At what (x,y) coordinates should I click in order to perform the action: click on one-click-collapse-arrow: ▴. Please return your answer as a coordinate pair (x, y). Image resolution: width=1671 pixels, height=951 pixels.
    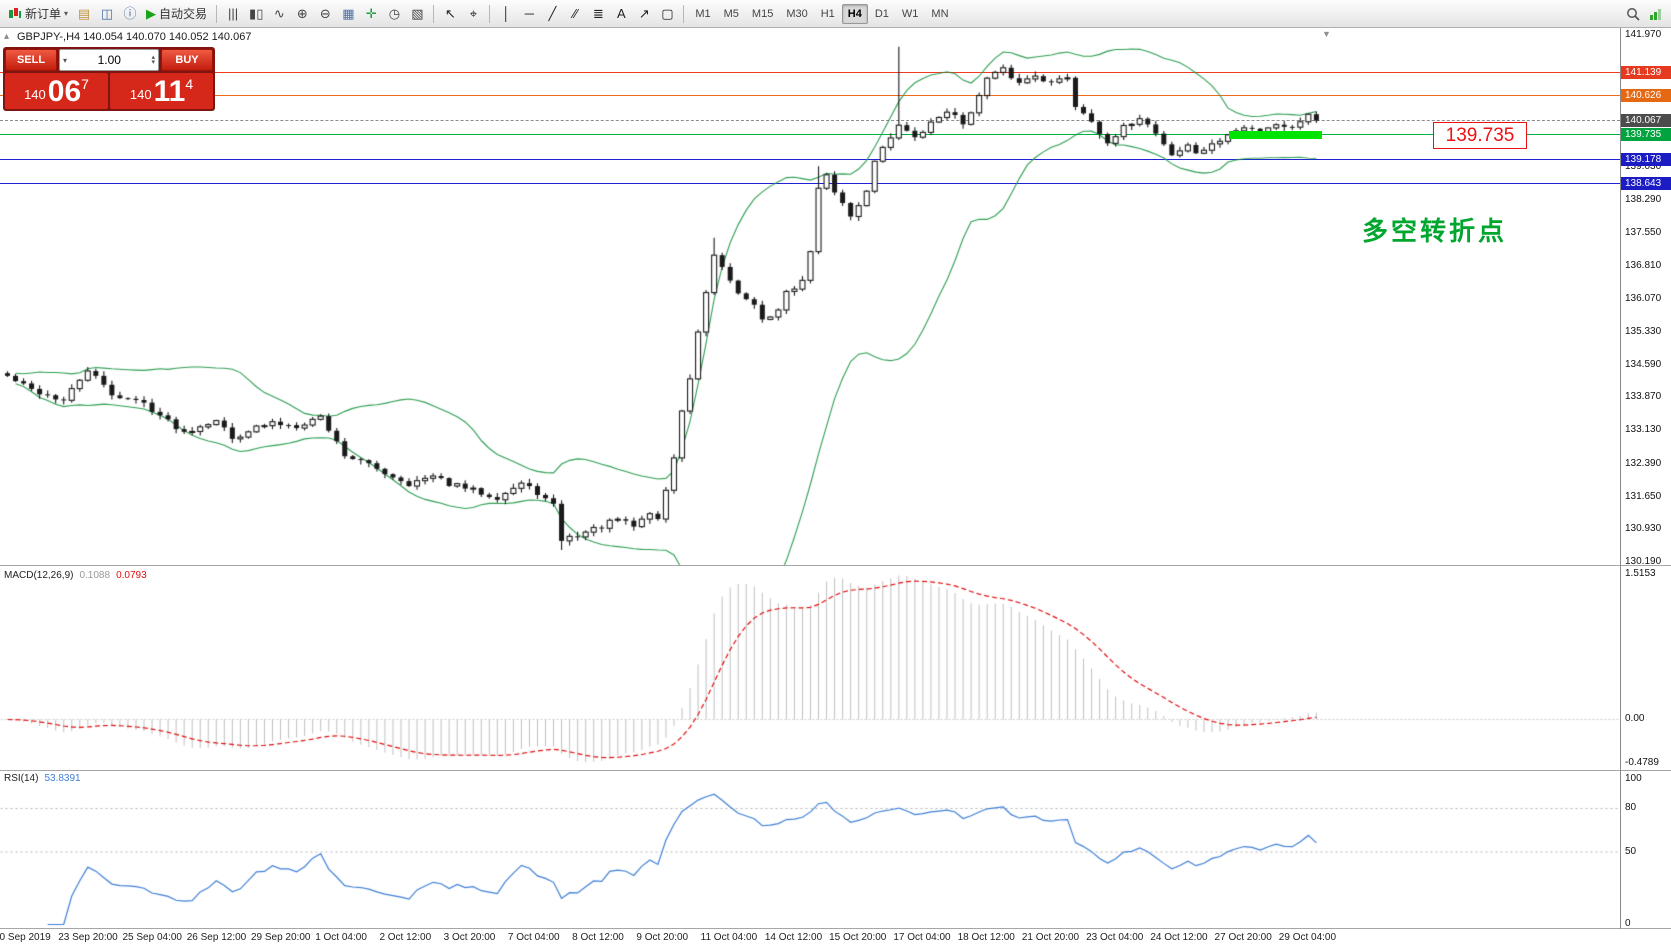
    Looking at the image, I should click on (7, 36).